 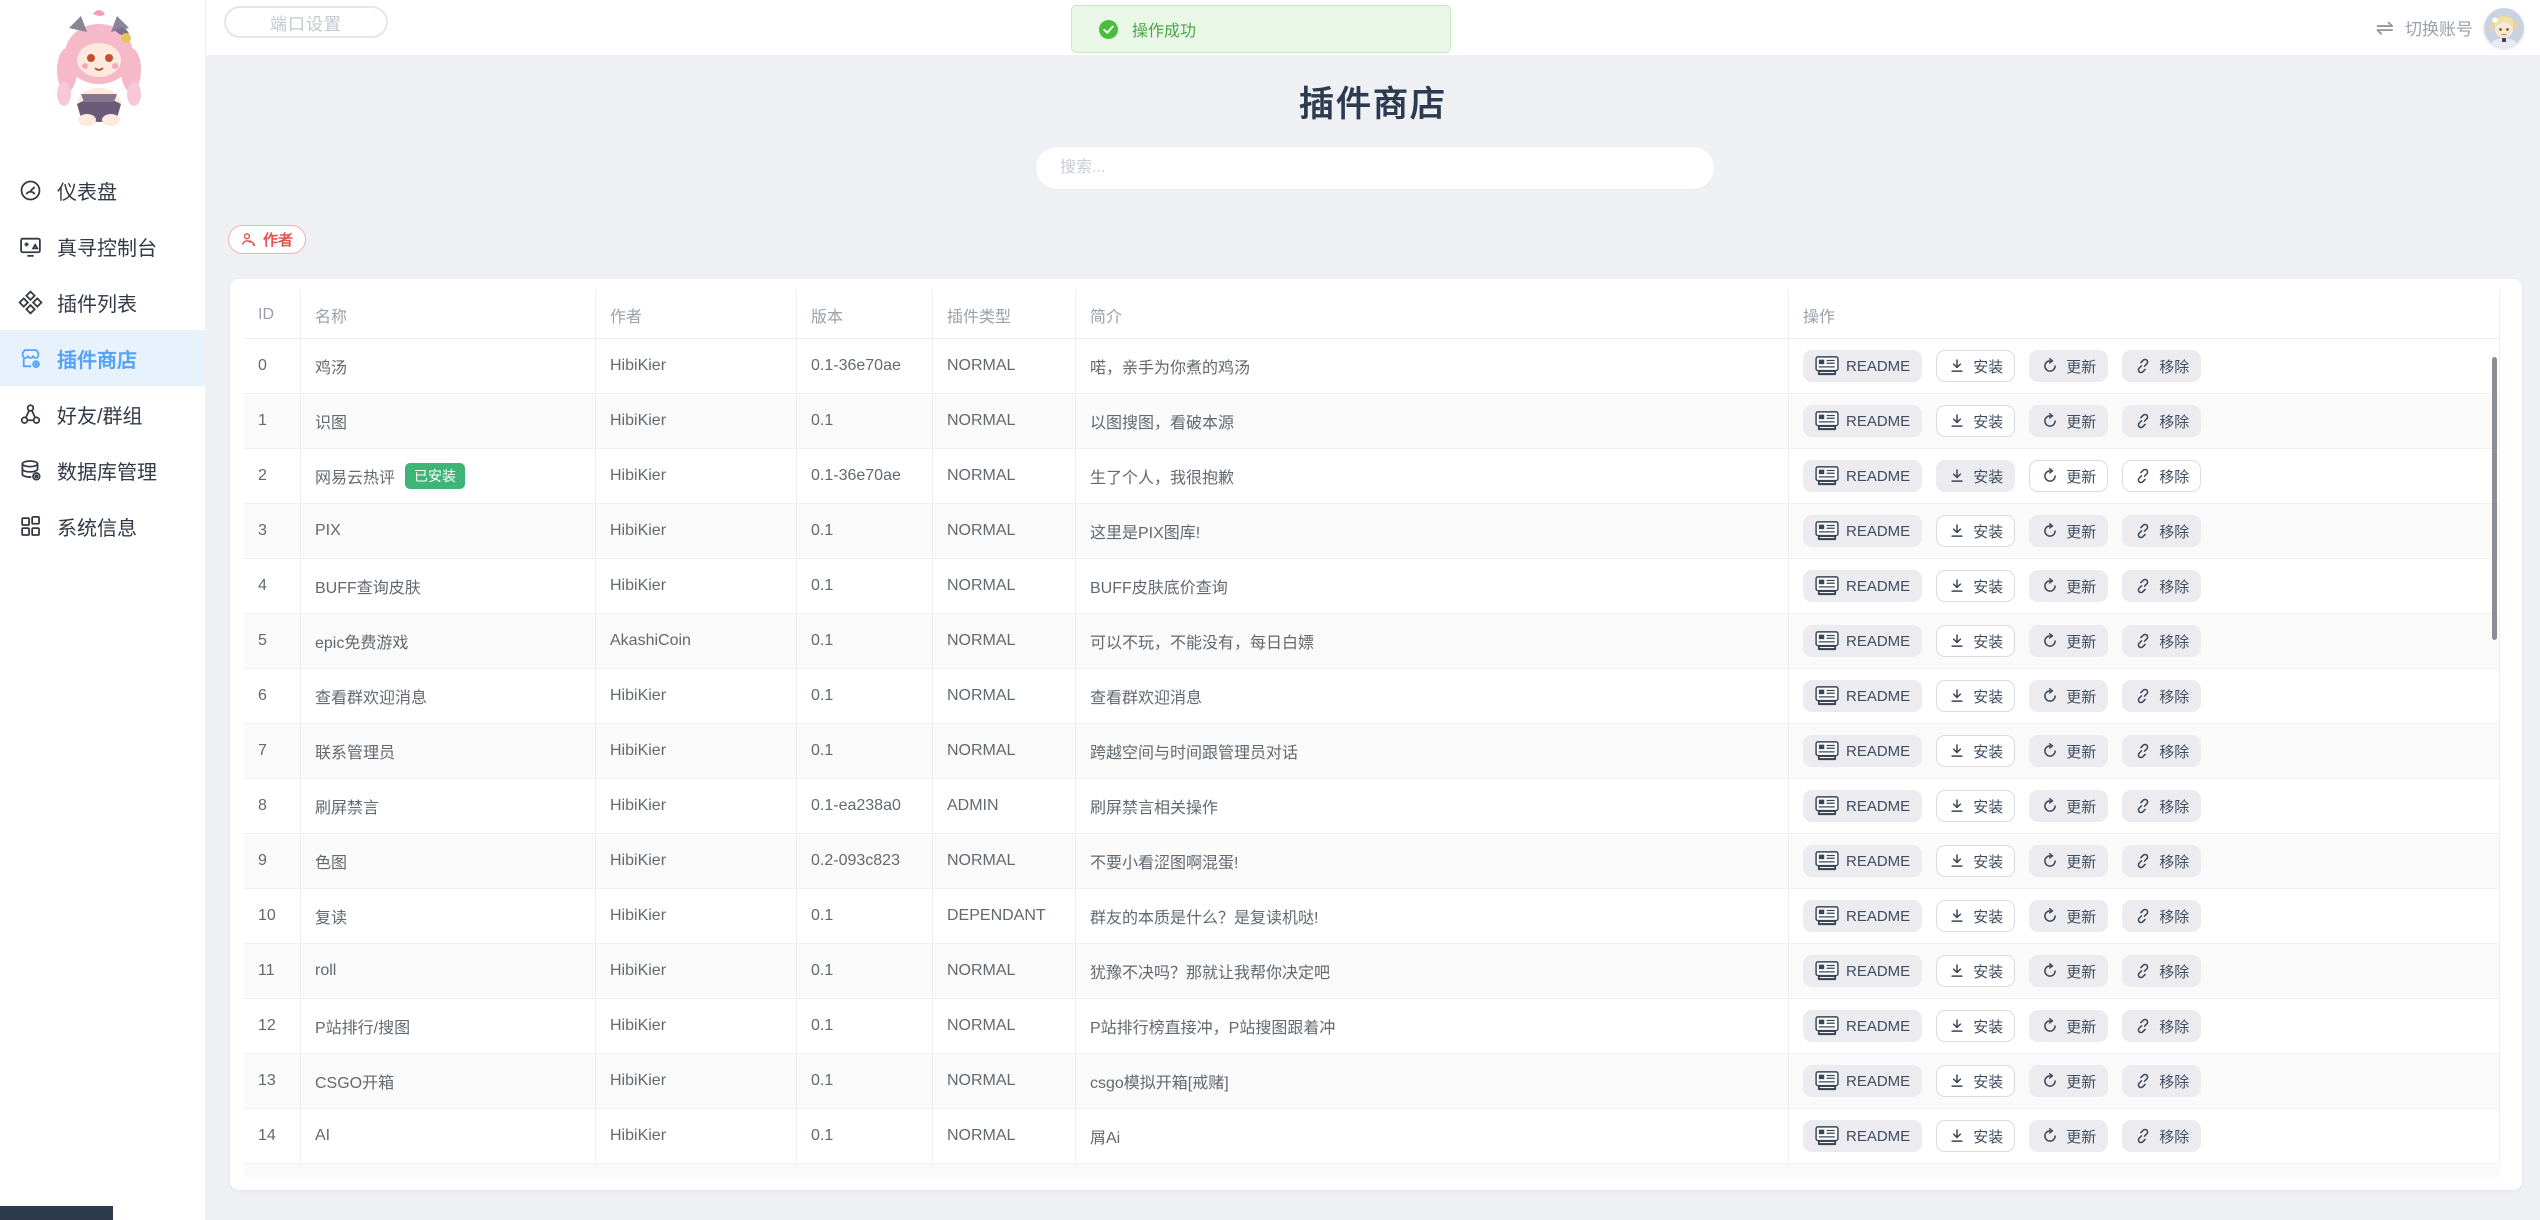 What do you see at coordinates (56, 1213) in the screenshot?
I see `horizontal-scrollbar-thumb` at bounding box center [56, 1213].